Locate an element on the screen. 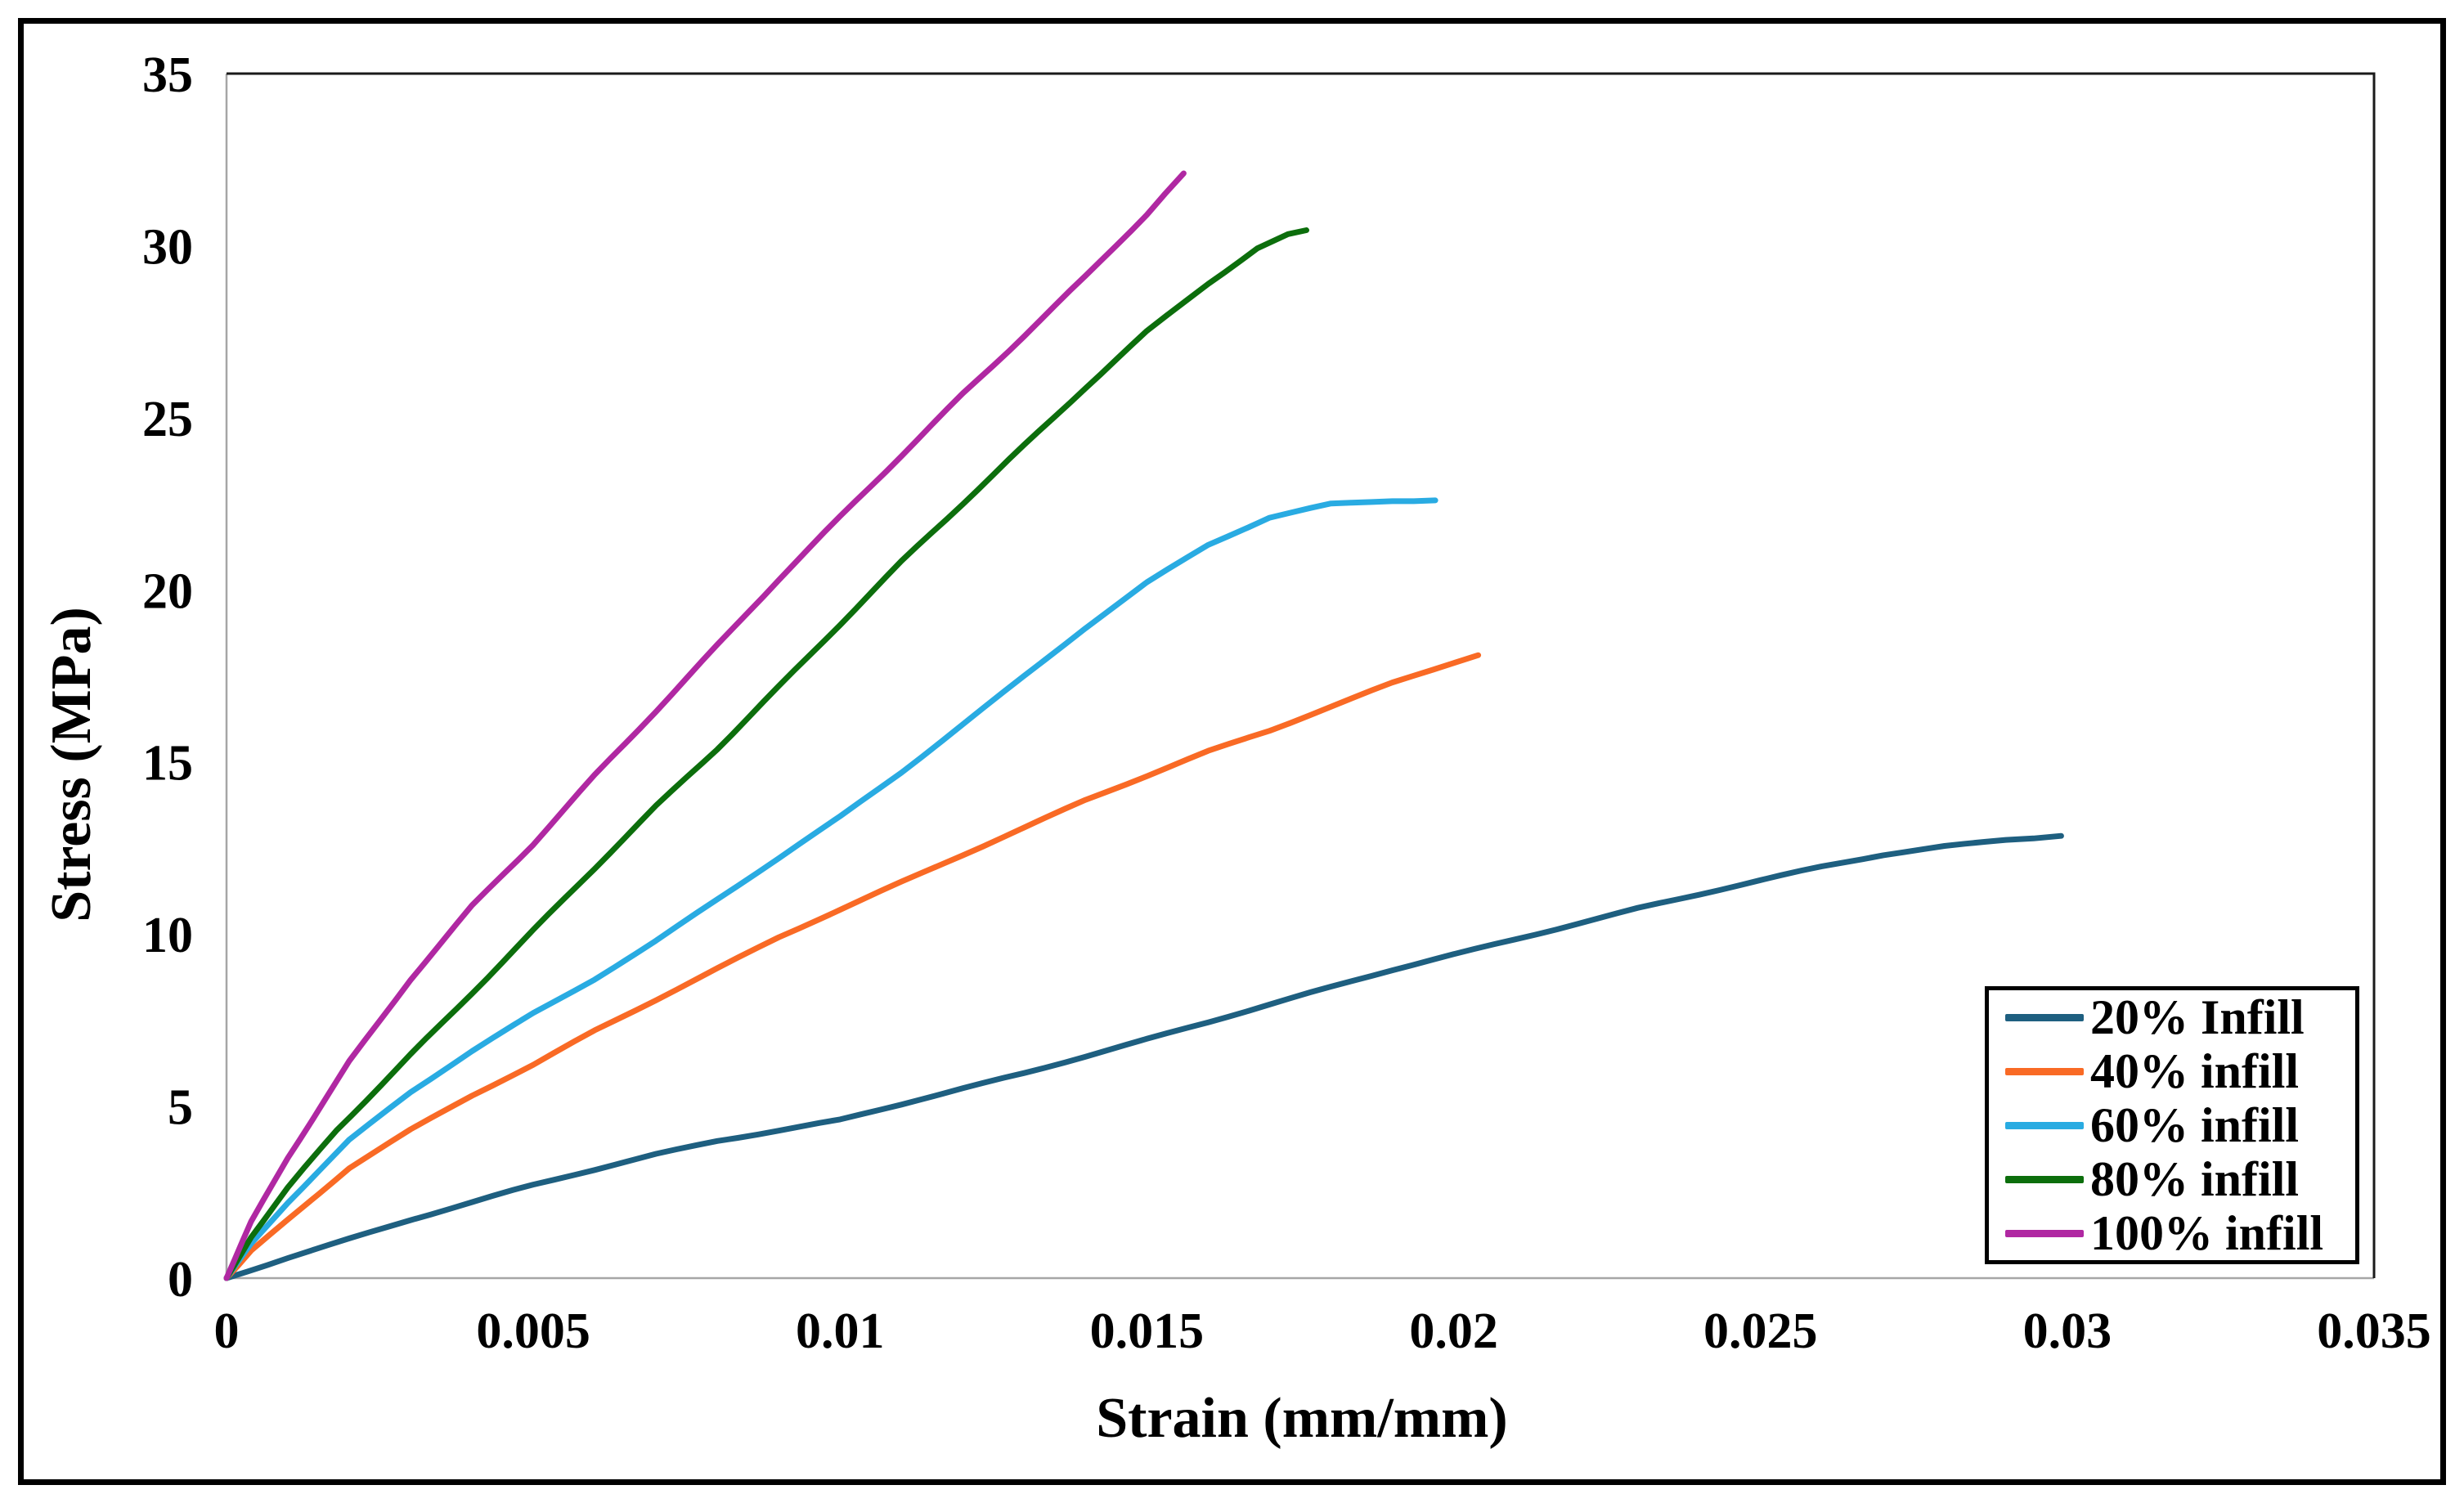  x-tick-label: 0.02 is located at coordinates (1453, 1331).